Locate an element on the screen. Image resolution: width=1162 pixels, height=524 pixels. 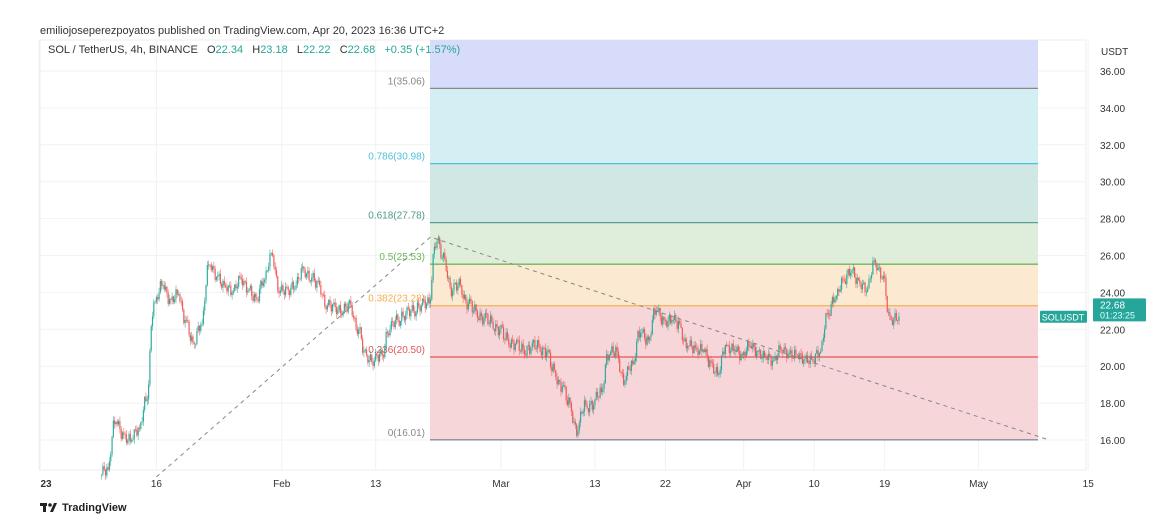
tradingview-brand: TradingView is located at coordinates (83, 508).